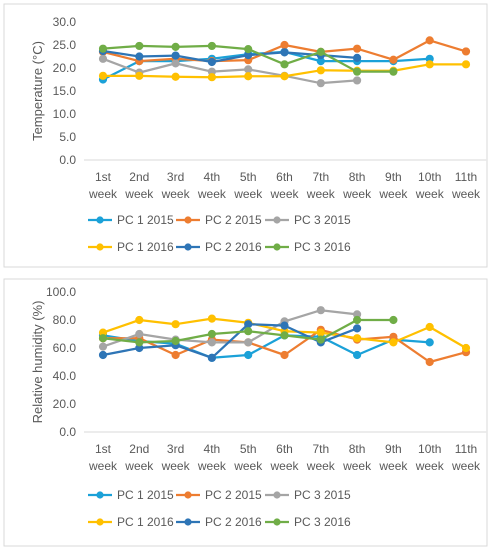 This screenshot has height=550, width=491. Describe the element at coordinates (65, 320) in the screenshot. I see `y-tick-label: 80.0` at that location.